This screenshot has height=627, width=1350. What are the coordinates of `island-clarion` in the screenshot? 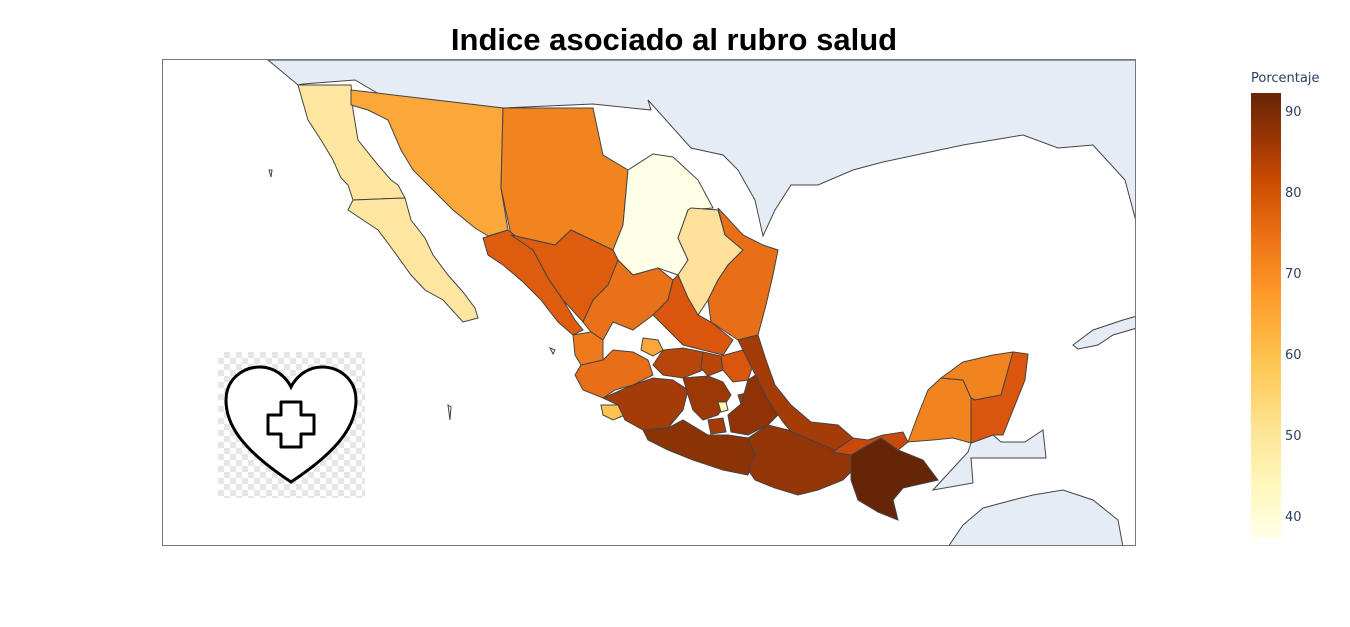 It's located at (449, 412).